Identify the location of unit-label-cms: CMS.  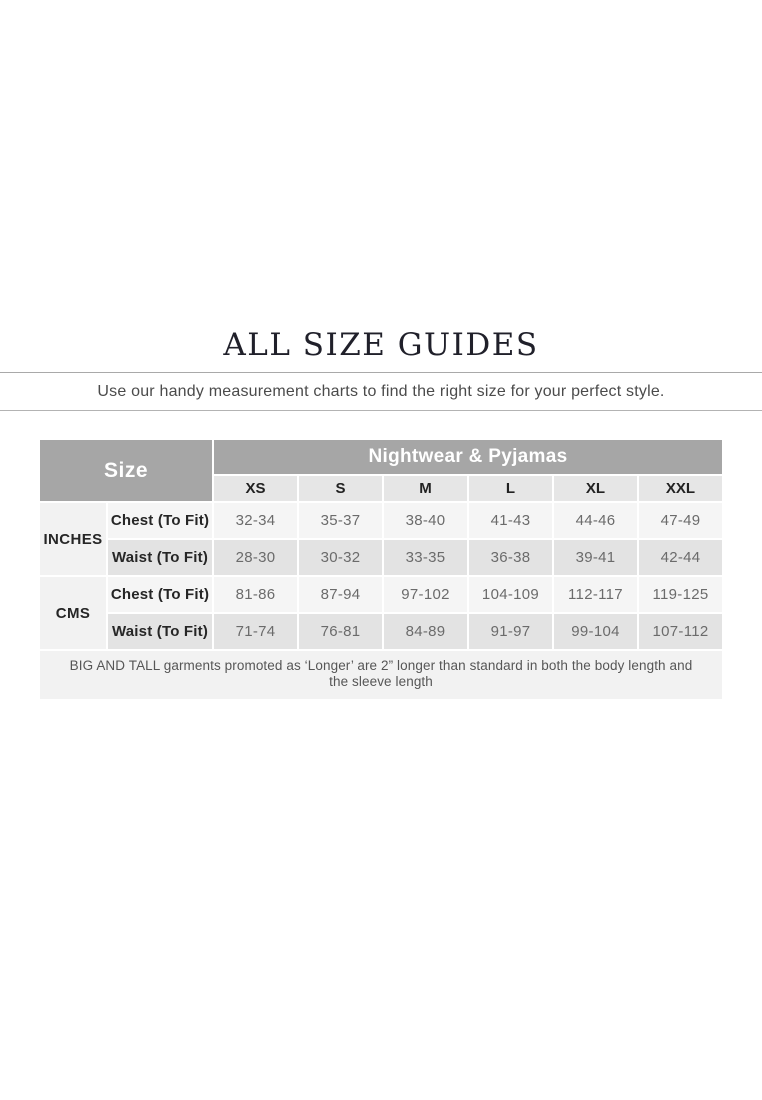
(73, 613).